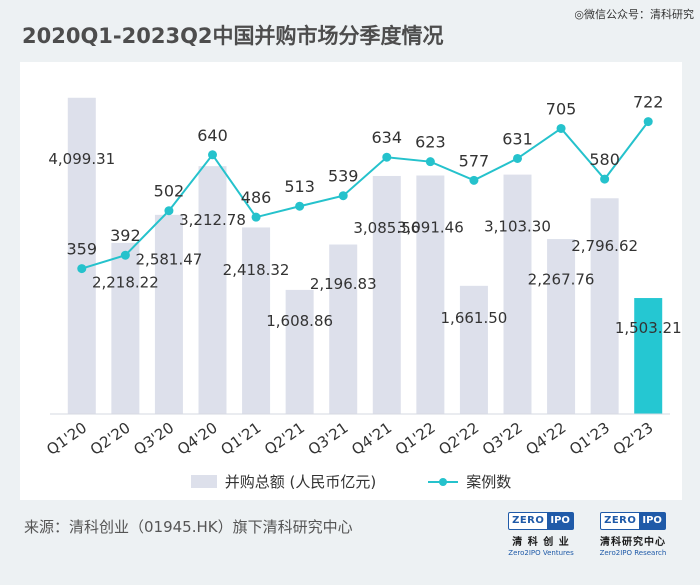 The width and height of the screenshot is (700, 585). What do you see at coordinates (371, 439) in the screenshot?
I see `x-tick-label: Q4'21` at bounding box center [371, 439].